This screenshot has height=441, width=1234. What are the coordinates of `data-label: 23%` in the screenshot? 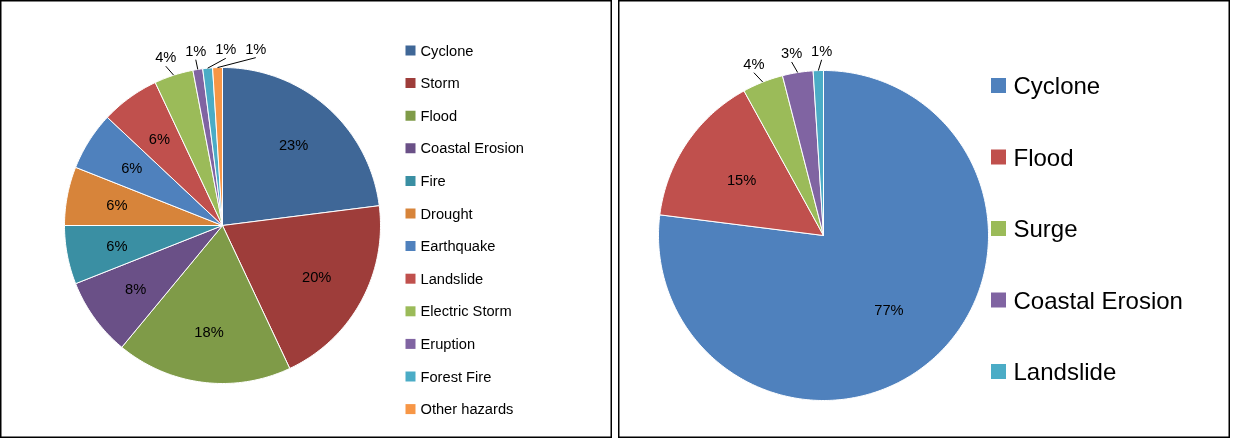 It's located at (293, 144).